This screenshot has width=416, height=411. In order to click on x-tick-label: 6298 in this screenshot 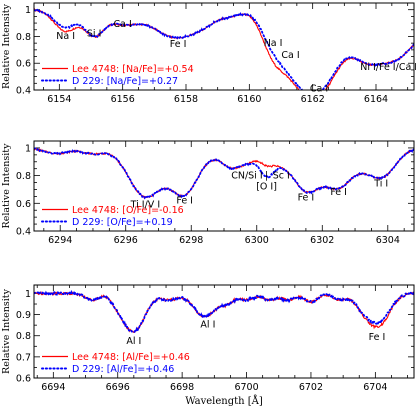, I will do `click(191, 240)`.